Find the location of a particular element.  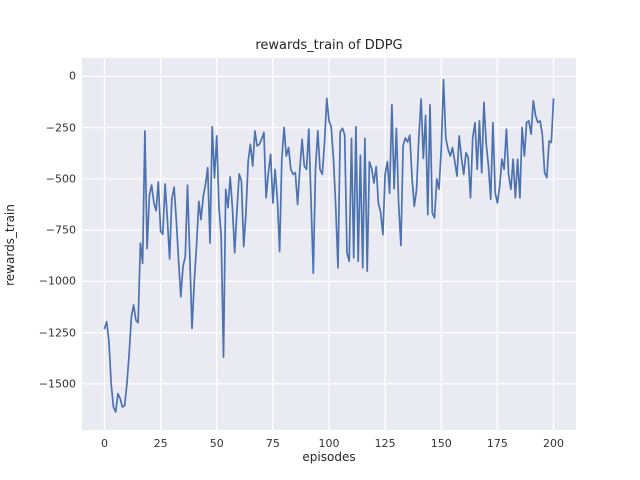

x-tick-label: 50 is located at coordinates (216, 443).